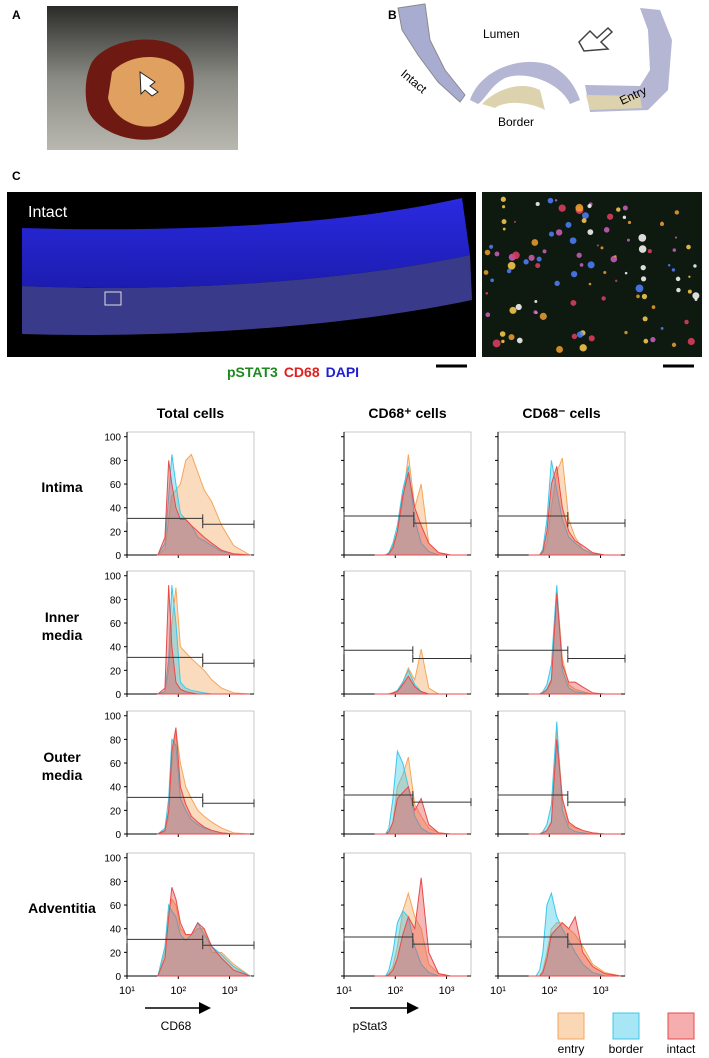 The image size is (709, 1058). What do you see at coordinates (48, 212) in the screenshot?
I see `image-label: Intact` at bounding box center [48, 212].